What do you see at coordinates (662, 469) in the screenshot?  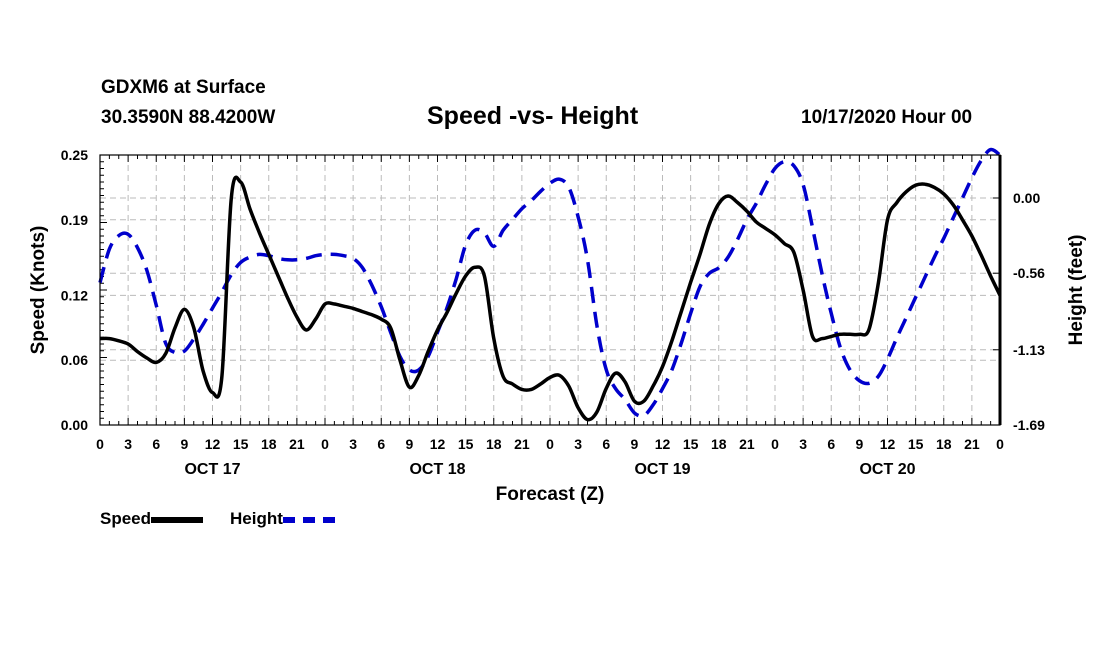 I see `day-label: OCT 19` at bounding box center [662, 469].